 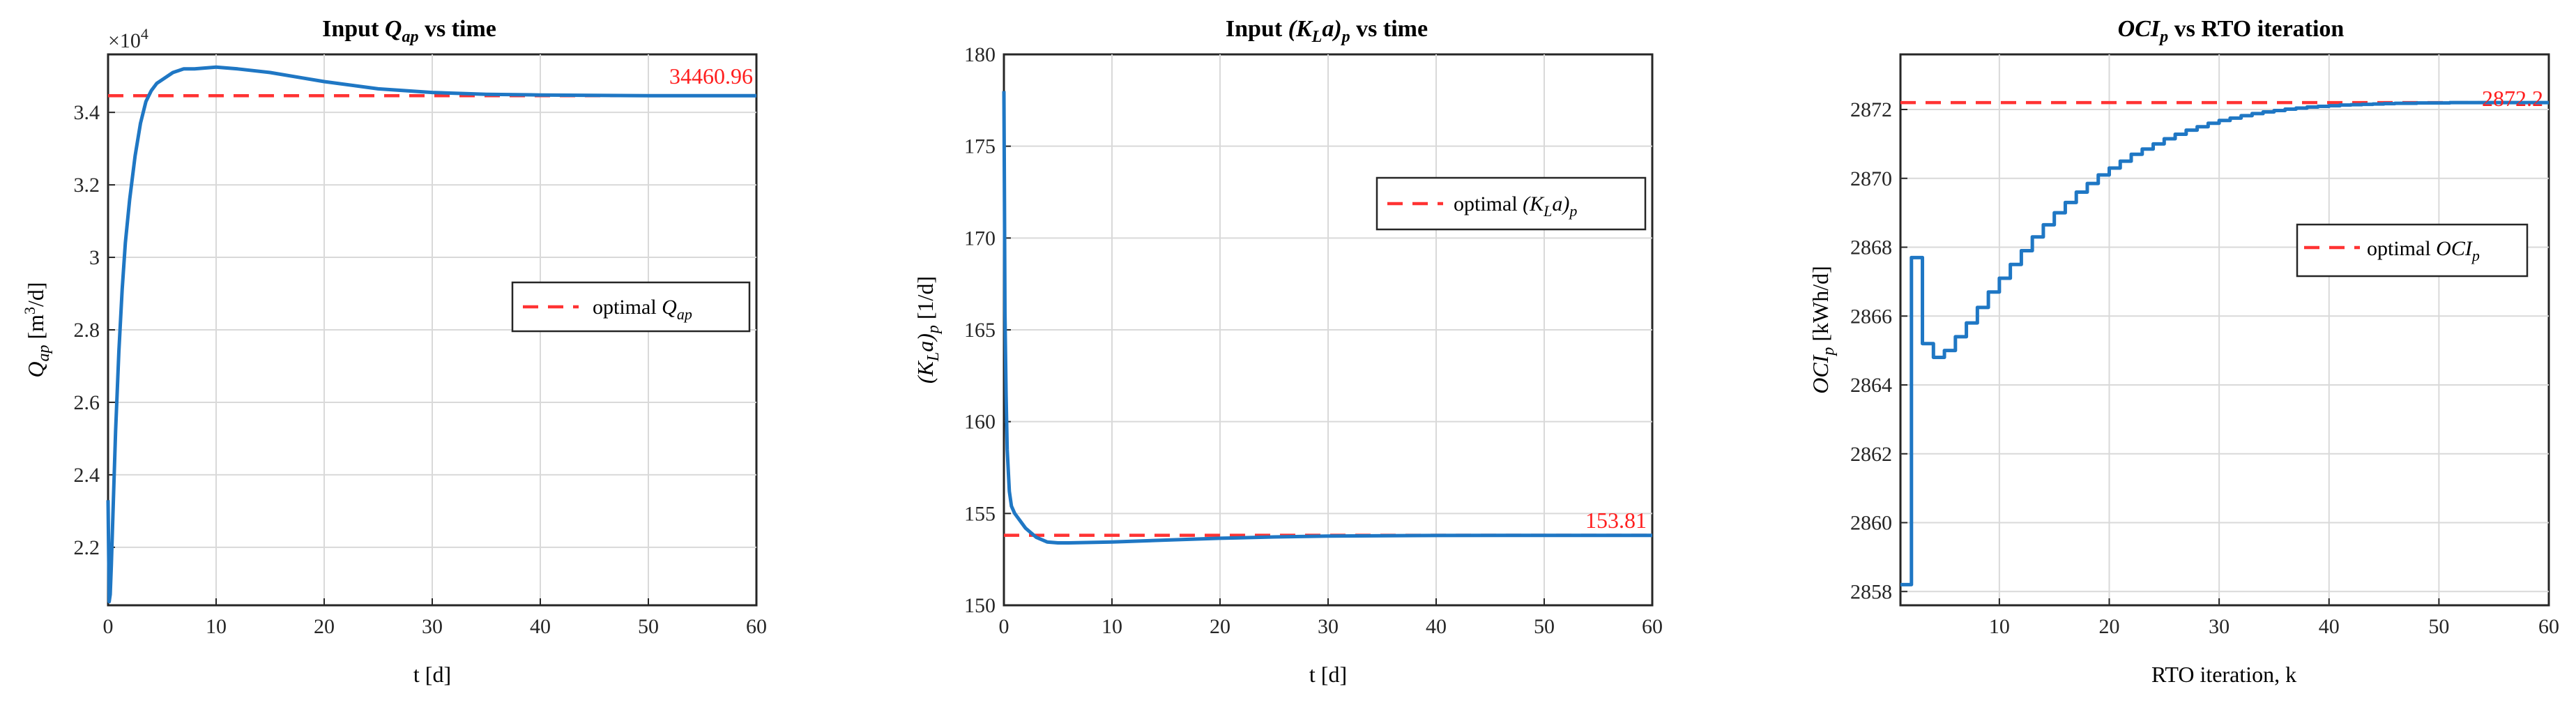 What do you see at coordinates (980, 422) in the screenshot?
I see `y-tick-label: 160` at bounding box center [980, 422].